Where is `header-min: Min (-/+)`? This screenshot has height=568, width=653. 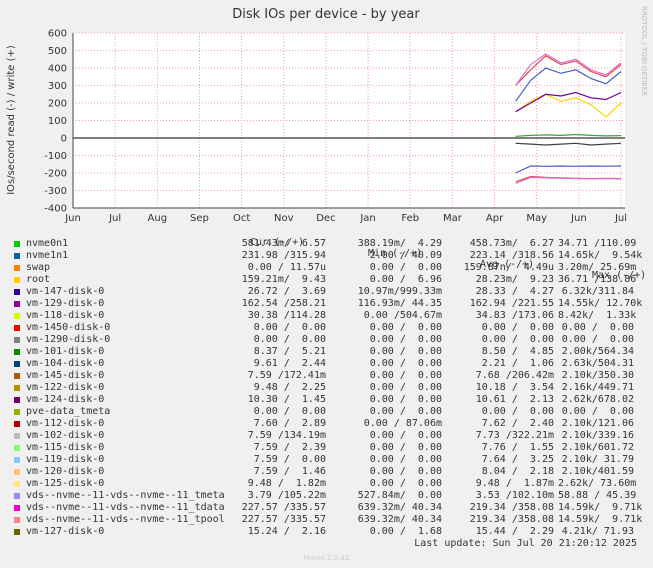
header-min: Min (-/+) is located at coordinates (395, 253).